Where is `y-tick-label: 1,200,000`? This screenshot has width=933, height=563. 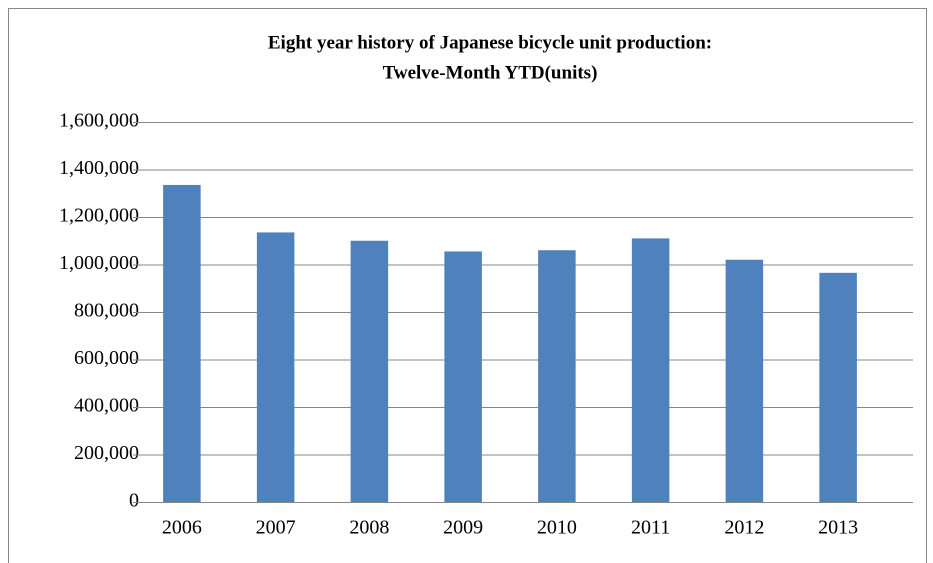 y-tick-label: 1,200,000 is located at coordinates (99, 216).